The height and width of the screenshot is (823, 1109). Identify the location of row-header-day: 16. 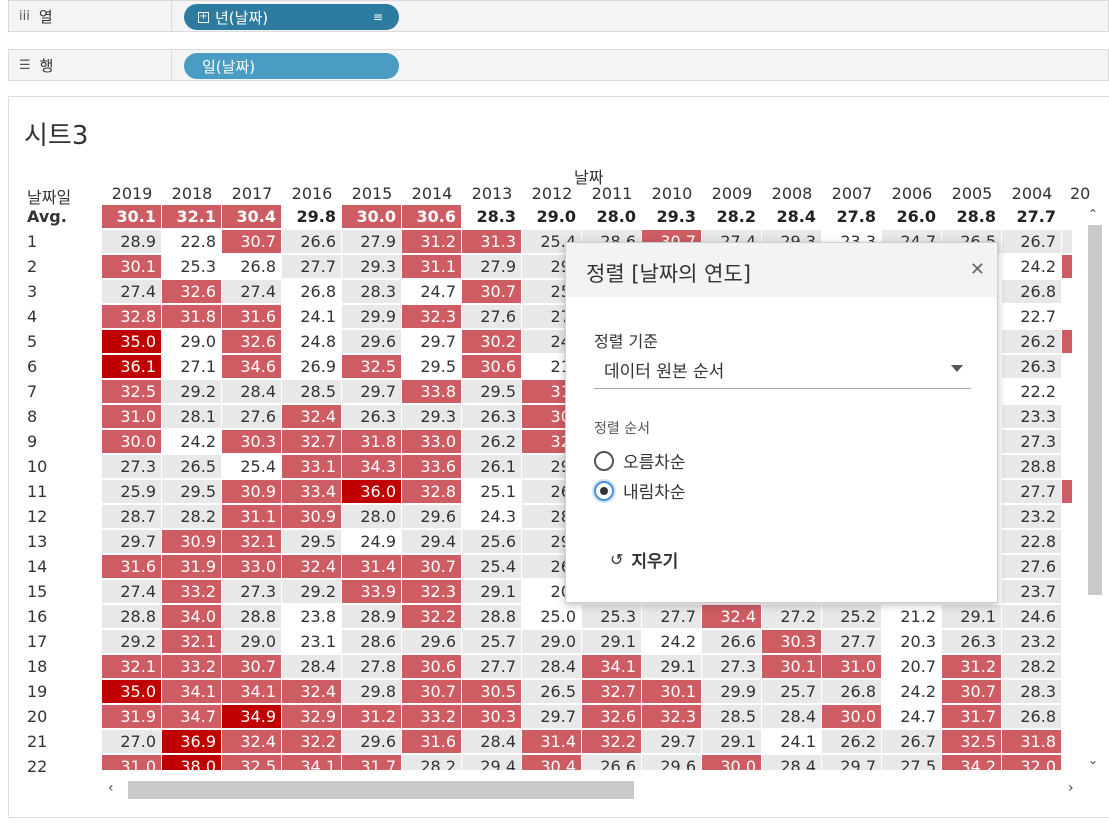
(37, 616).